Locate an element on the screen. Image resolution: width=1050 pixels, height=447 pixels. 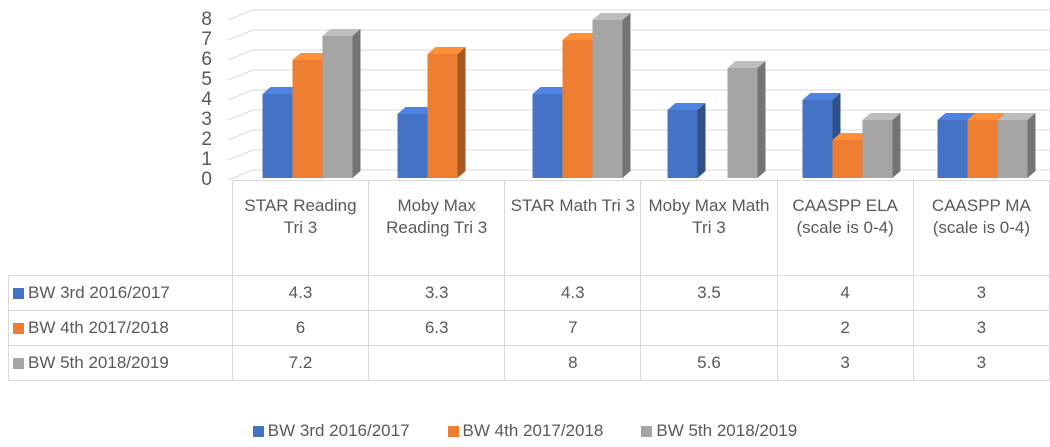
category-label: STAR Math Tri 3 is located at coordinates (573, 228).